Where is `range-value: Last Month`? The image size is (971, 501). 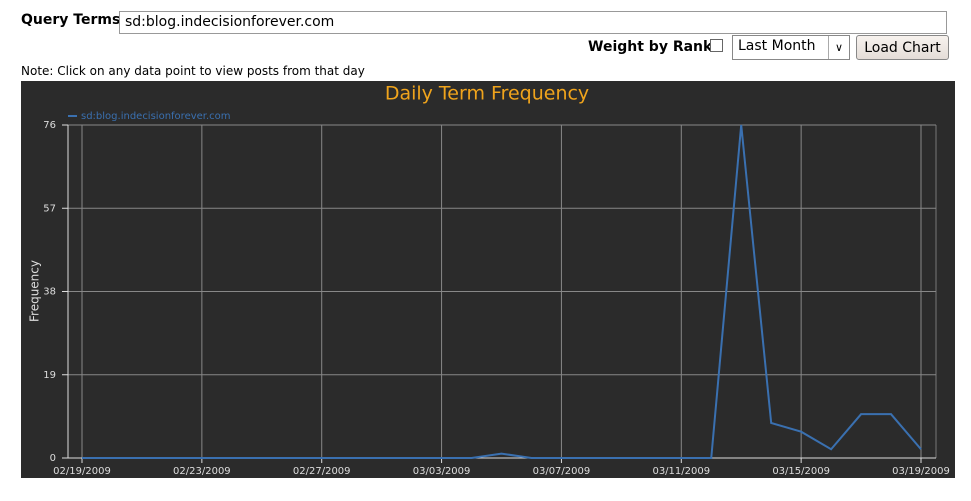 range-value: Last Month is located at coordinates (777, 46).